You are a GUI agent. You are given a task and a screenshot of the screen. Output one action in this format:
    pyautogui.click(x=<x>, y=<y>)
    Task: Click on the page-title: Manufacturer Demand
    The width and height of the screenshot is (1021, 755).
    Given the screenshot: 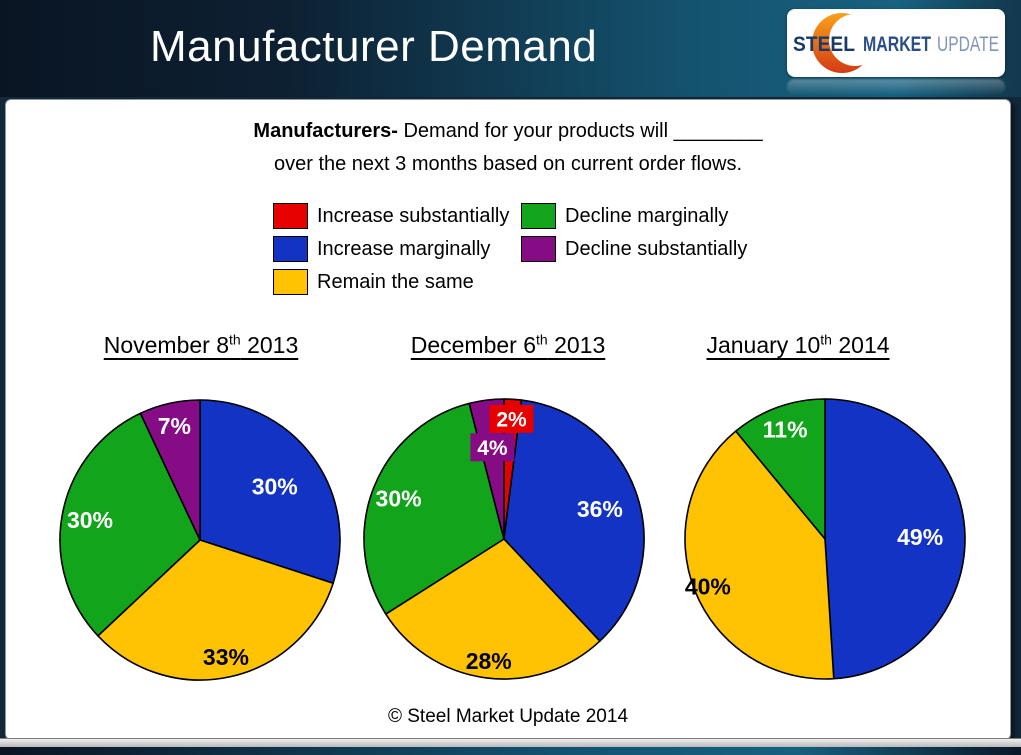 What is the action you would take?
    pyautogui.click(x=374, y=46)
    